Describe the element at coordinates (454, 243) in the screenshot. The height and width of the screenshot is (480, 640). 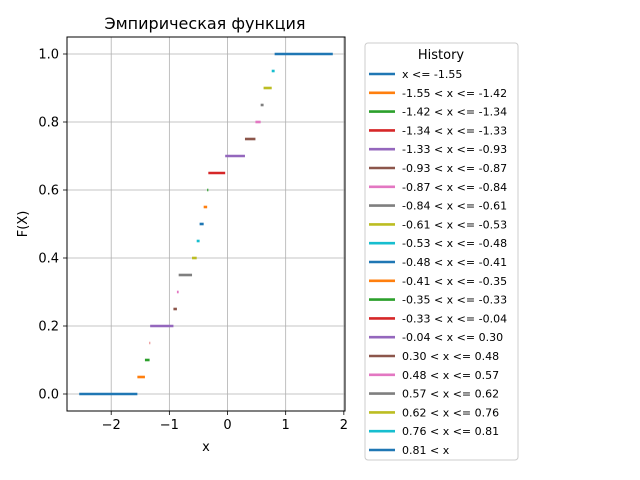
I see `legend-label: -0.53 < x <= -0.48` at that location.